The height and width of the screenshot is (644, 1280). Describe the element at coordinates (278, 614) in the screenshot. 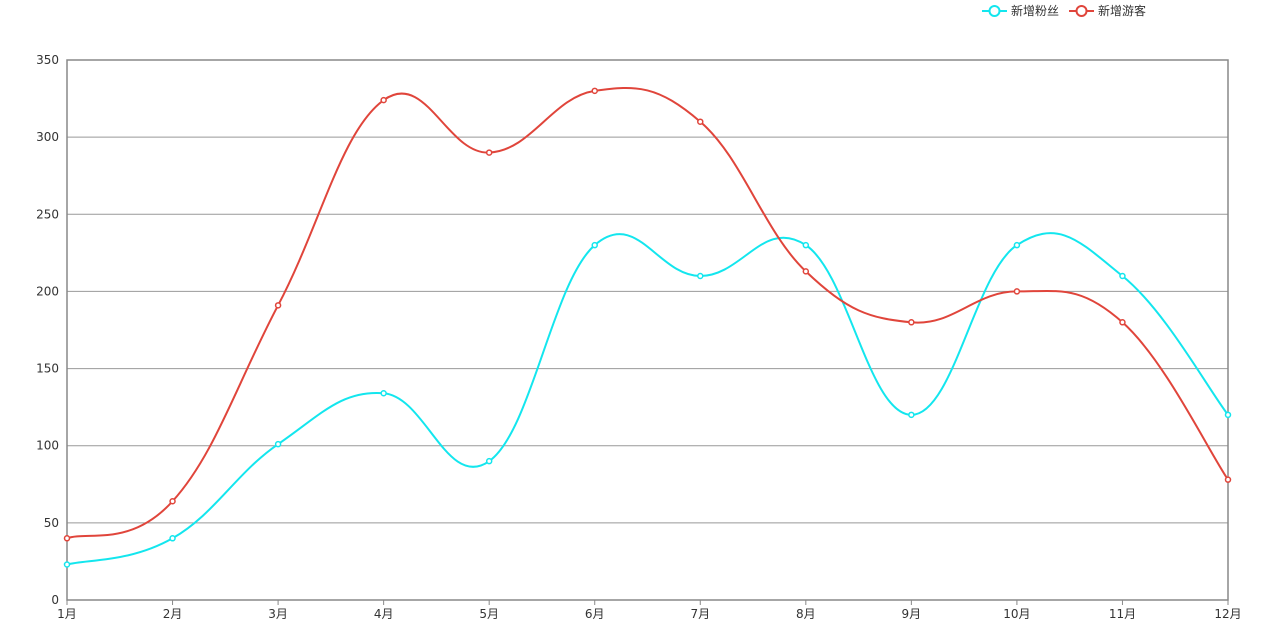

I see `x-tick-label: 3月` at that location.